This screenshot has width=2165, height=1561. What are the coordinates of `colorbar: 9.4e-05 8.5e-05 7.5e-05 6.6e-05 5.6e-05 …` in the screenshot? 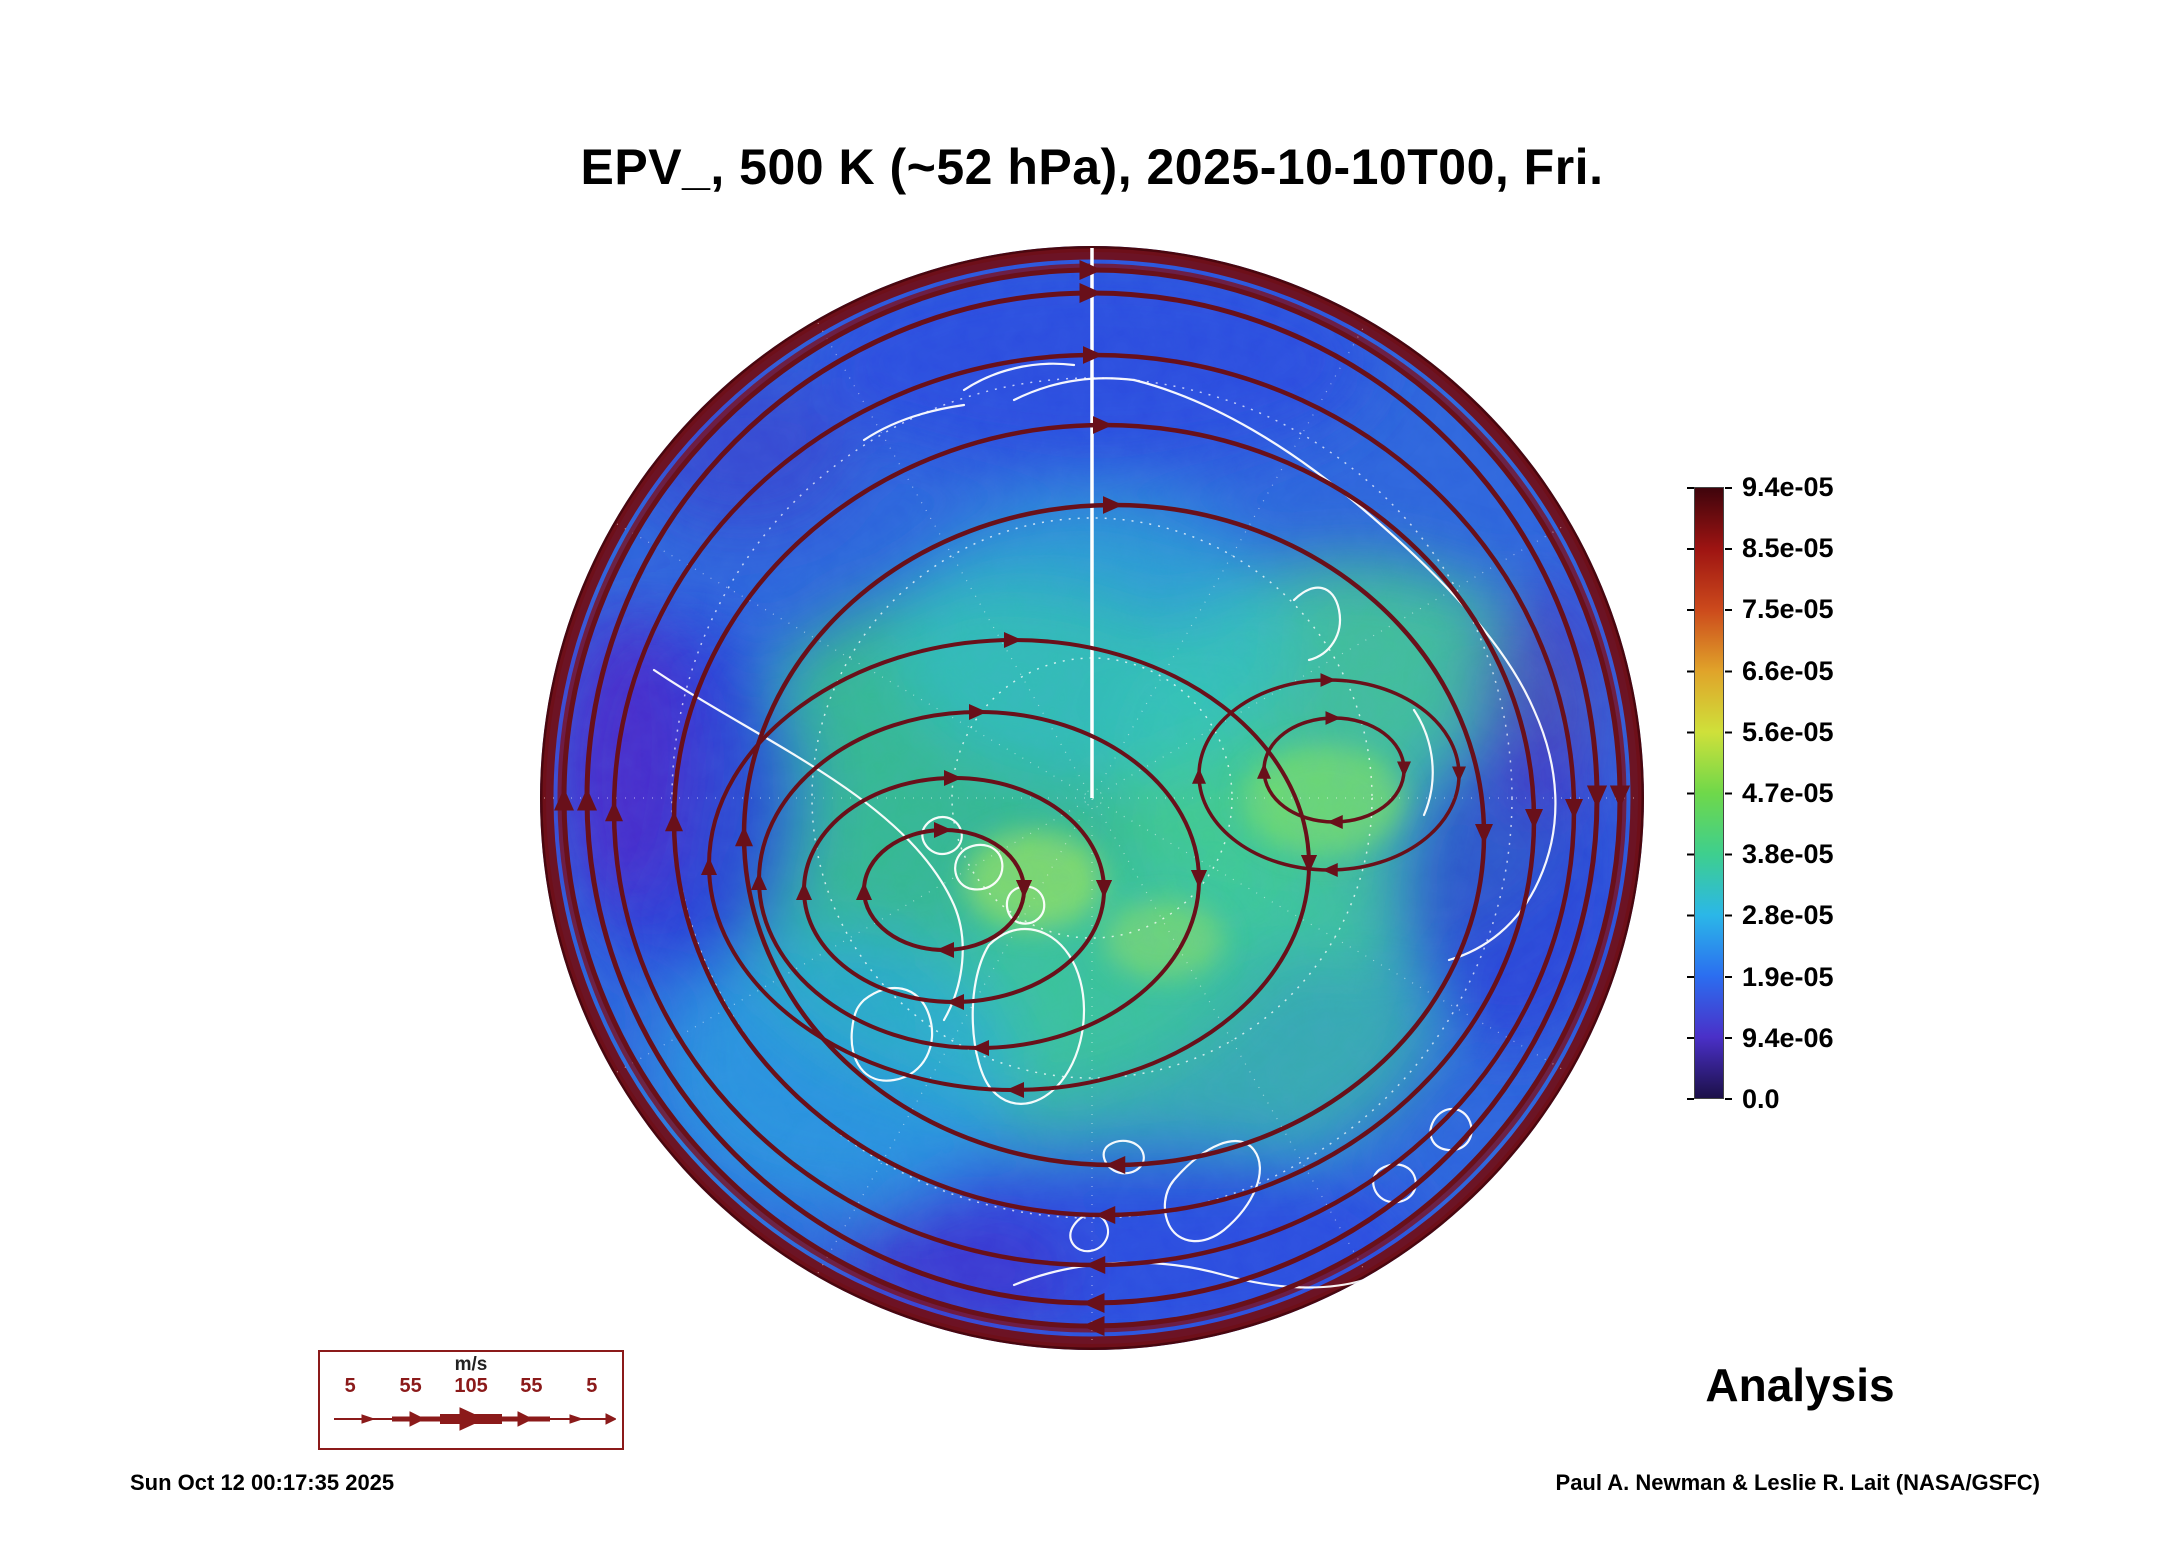 It's located at (1870, 793).